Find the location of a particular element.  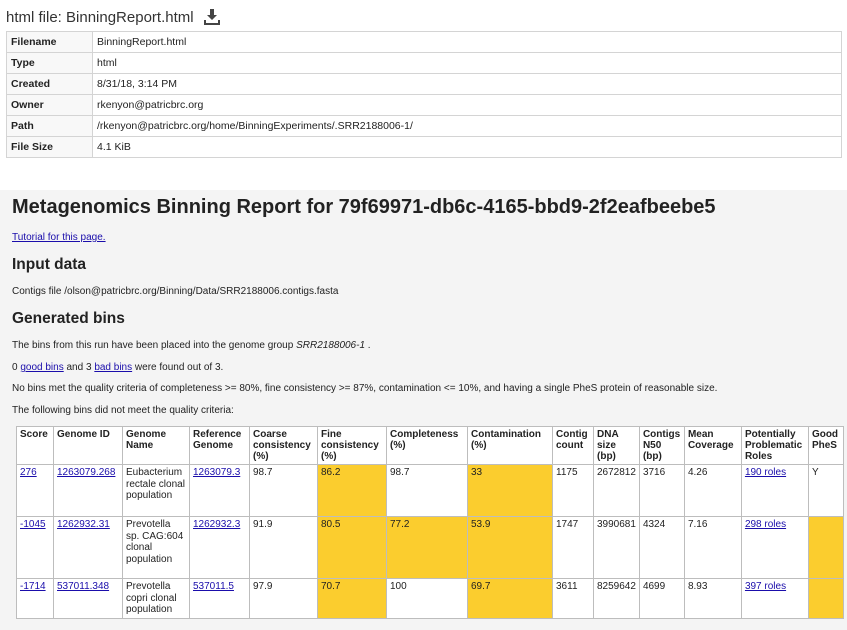

genome-name-cell: Prevotella sp. CAG:604 clonal population is located at coordinates (156, 547).